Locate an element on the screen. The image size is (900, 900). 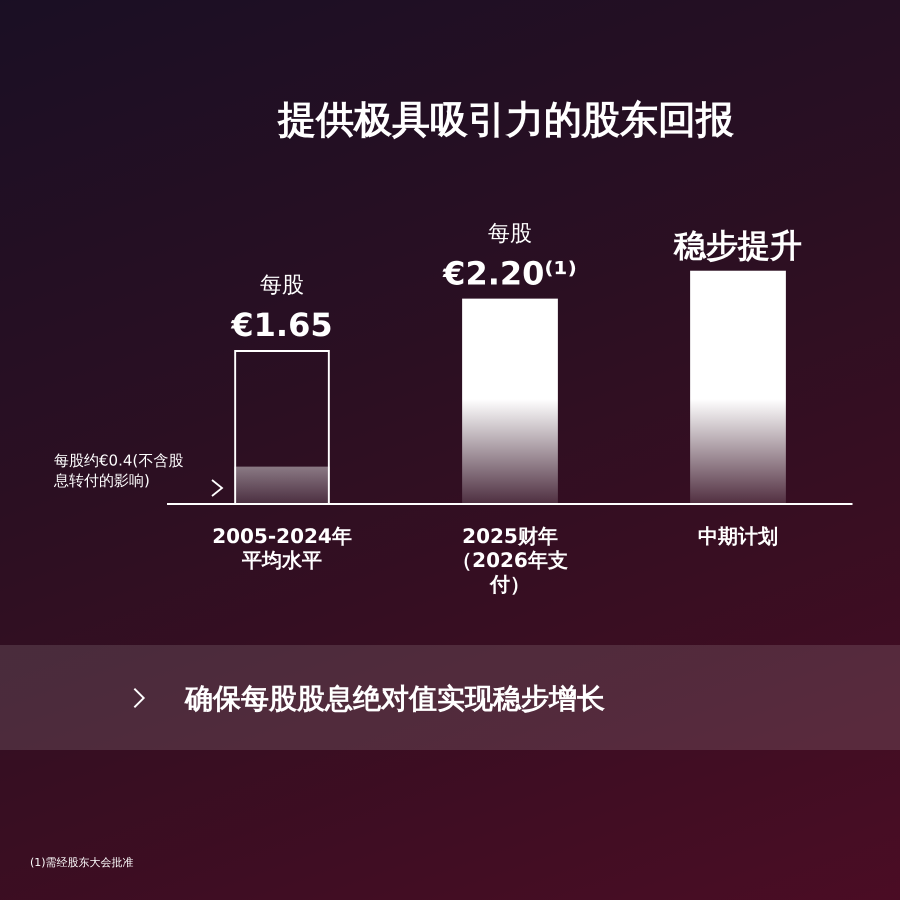
x-tick-label: 2025财年（2026年支付） is located at coordinates (510, 560).